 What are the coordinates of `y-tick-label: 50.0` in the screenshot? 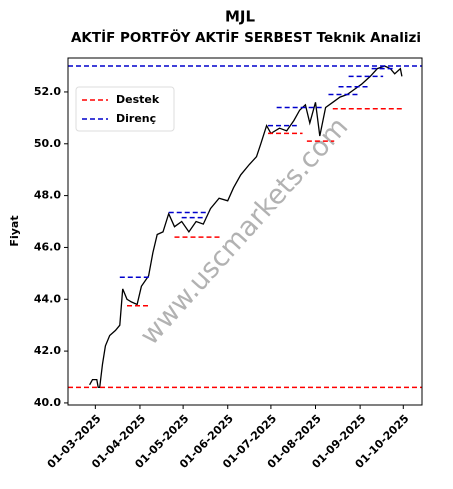 It's located at (47, 143).